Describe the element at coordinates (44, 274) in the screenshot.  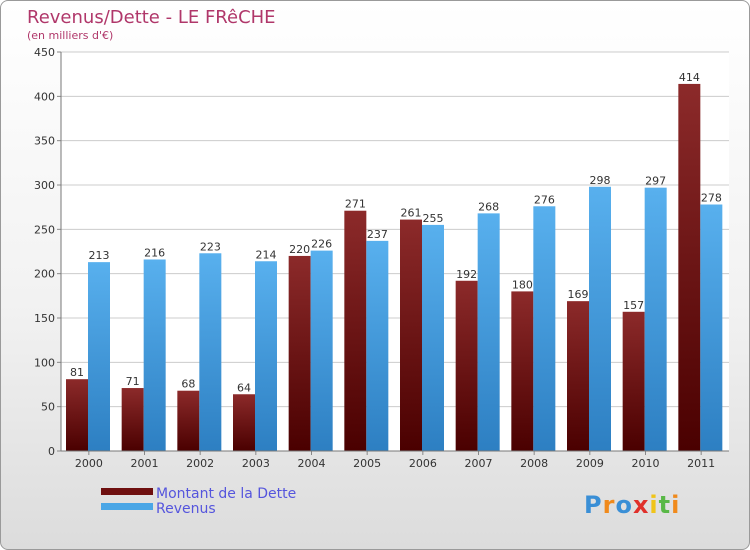
I see `y-tick-label: 200` at that location.